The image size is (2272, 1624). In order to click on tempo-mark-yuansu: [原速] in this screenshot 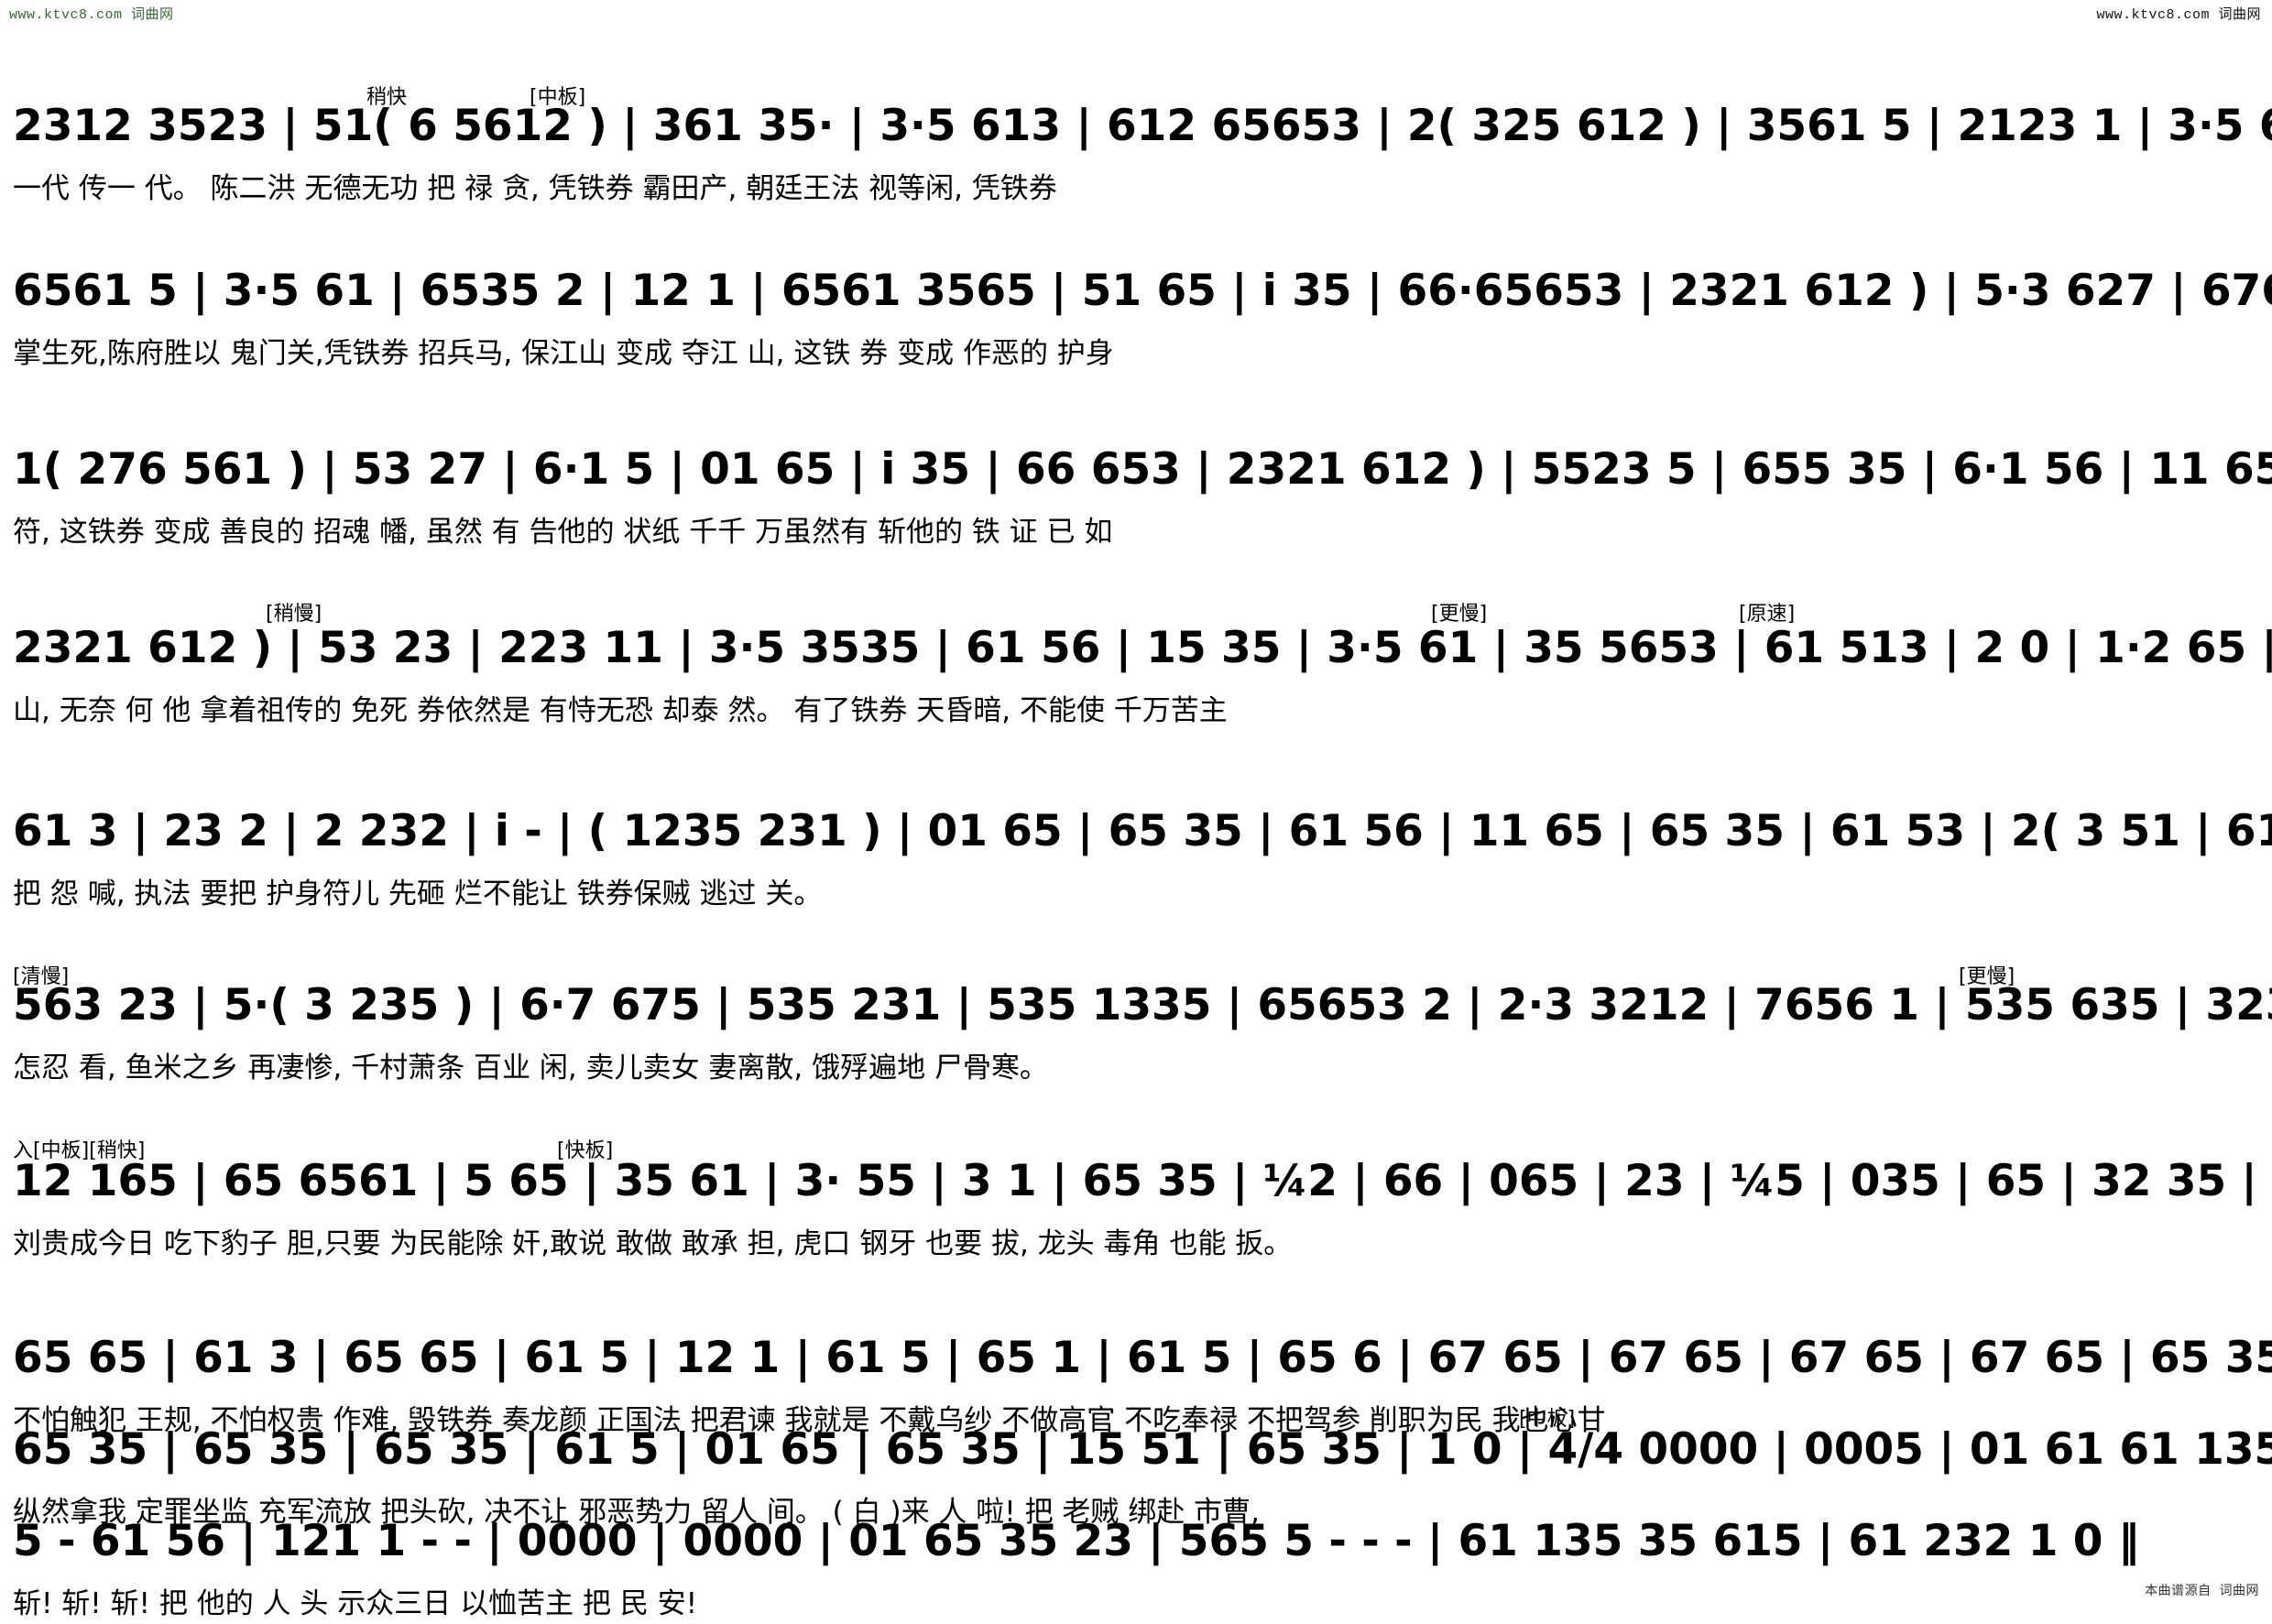, I will do `click(1768, 614)`.